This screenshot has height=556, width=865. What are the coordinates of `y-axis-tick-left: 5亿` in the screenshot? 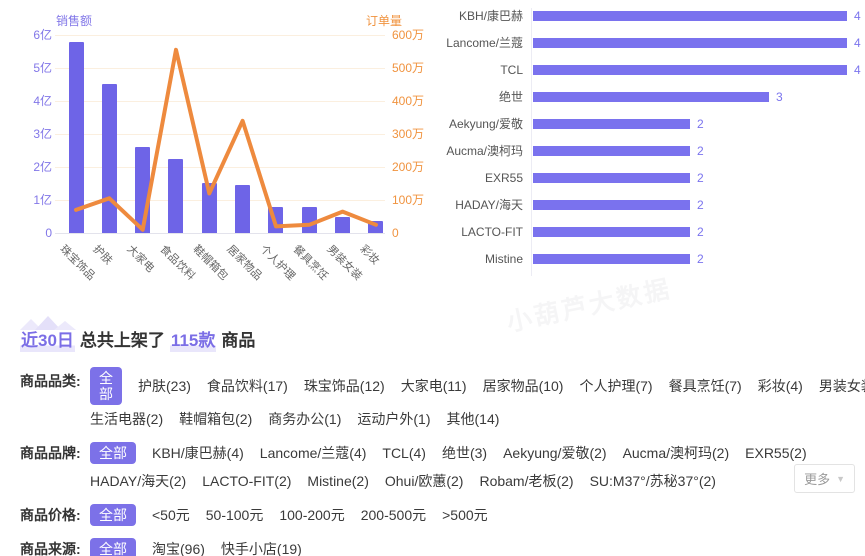 It's located at (42, 68).